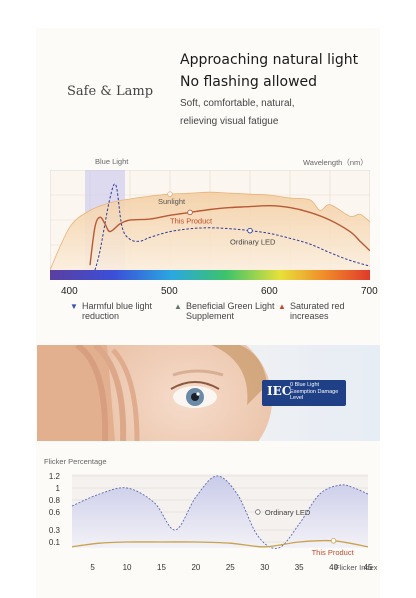 This screenshot has width=416, height=598. Describe the element at coordinates (230, 567) in the screenshot. I see `x-tick-label: 25` at that location.